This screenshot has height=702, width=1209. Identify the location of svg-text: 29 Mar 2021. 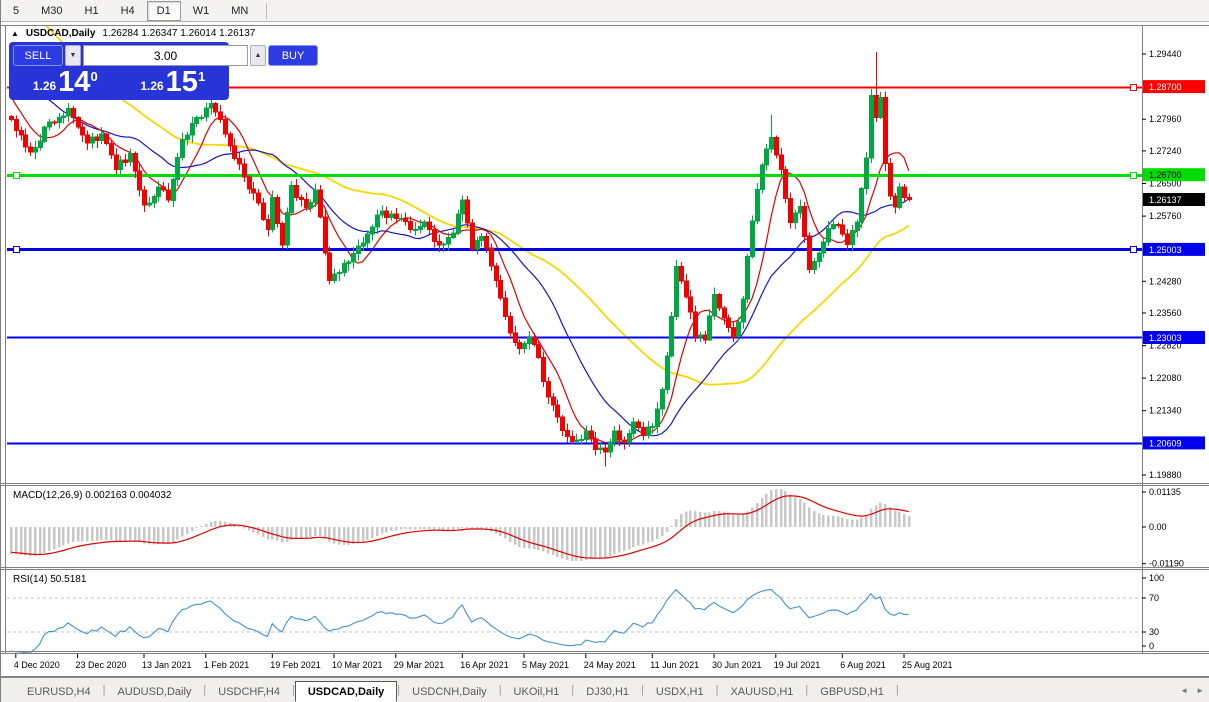
(419, 665).